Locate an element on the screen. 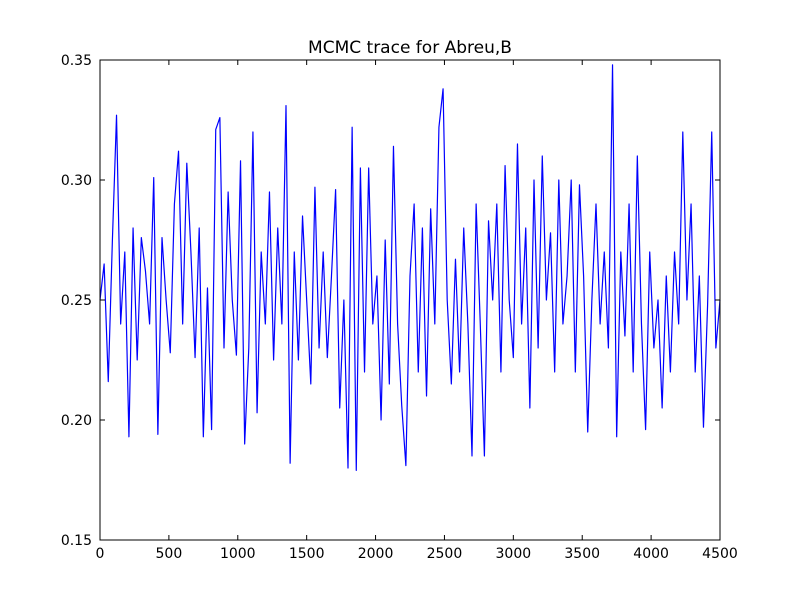 This screenshot has width=800, height=600. x-tick-label: 4500 is located at coordinates (720, 554).